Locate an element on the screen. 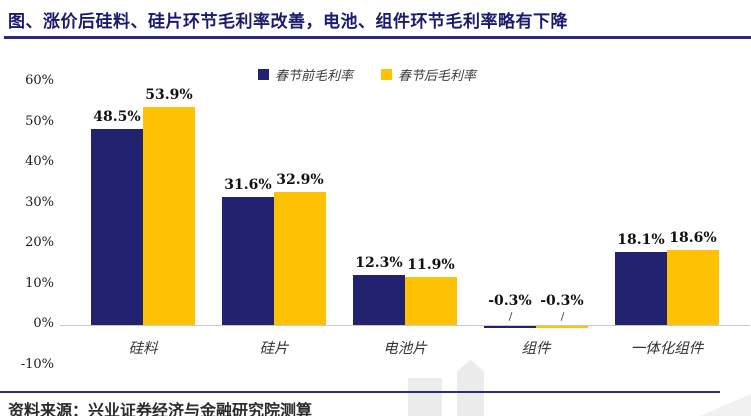 This screenshot has width=751, height=416. legend: 春节前毛利率 春节后毛利率 is located at coordinates (367, 74).